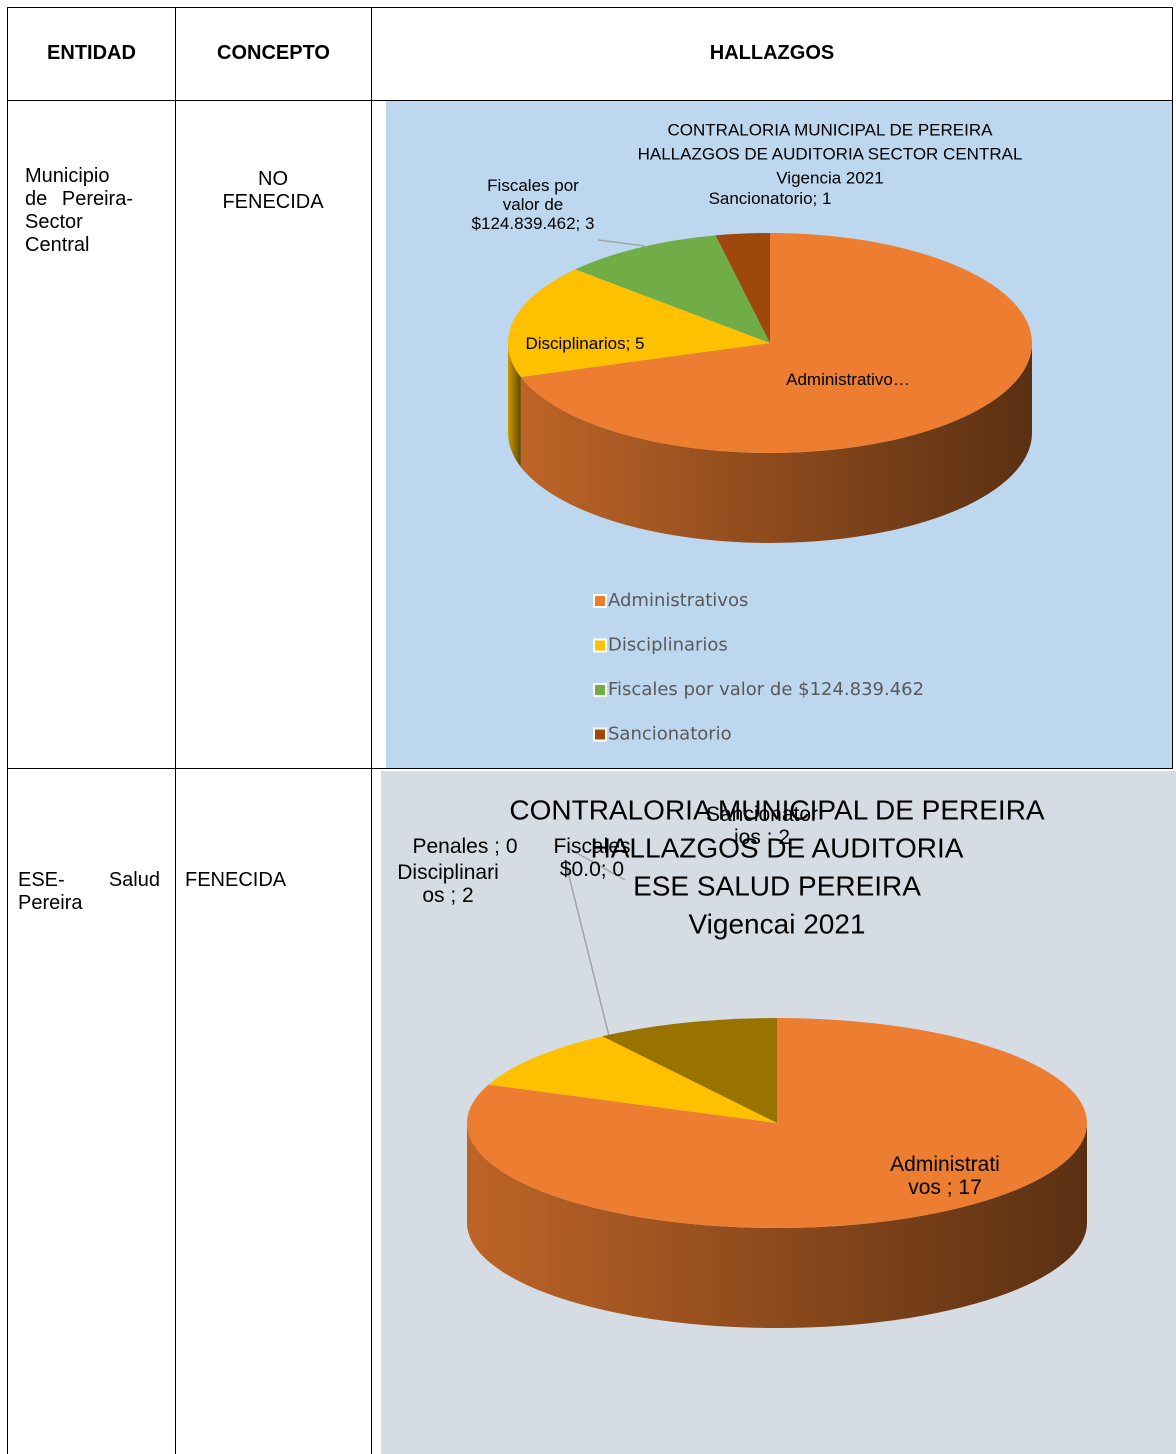  Describe the element at coordinates (766, 689) in the screenshot. I see `legend-label: Fiscales por valor de $124.839.462` at that location.